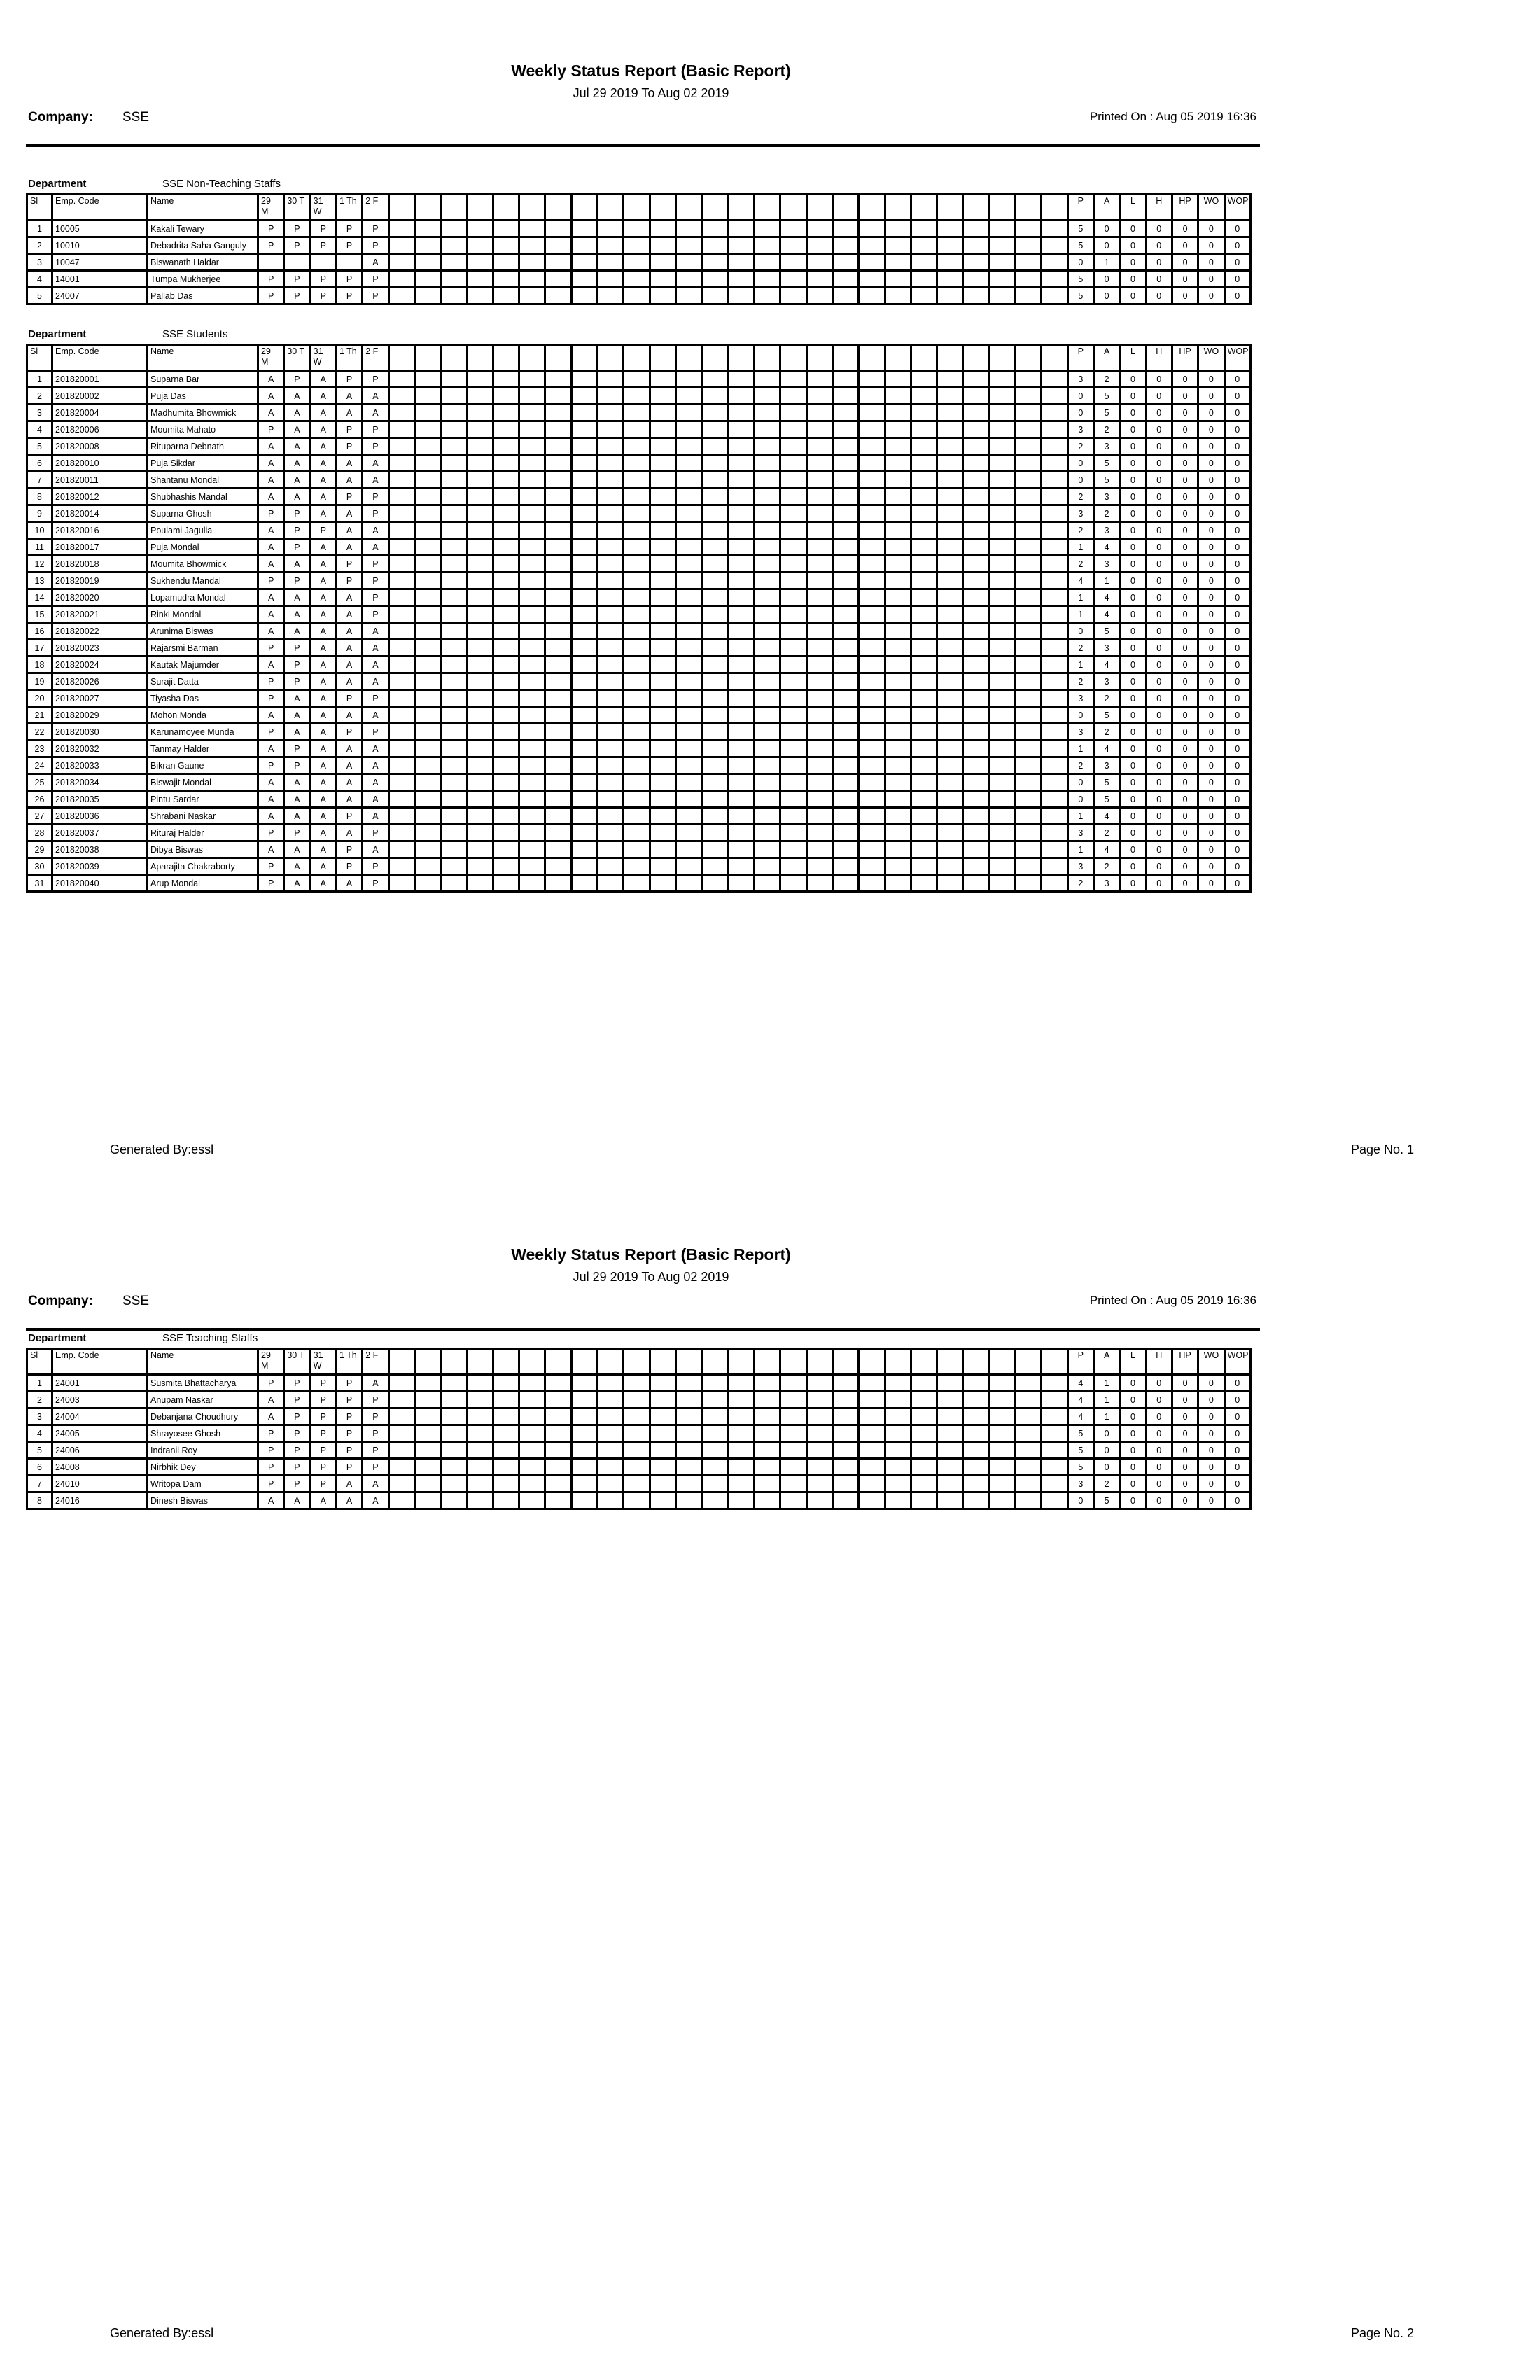  What do you see at coordinates (202, 815) in the screenshot?
I see `cell-name: Shrabani Naskar` at bounding box center [202, 815].